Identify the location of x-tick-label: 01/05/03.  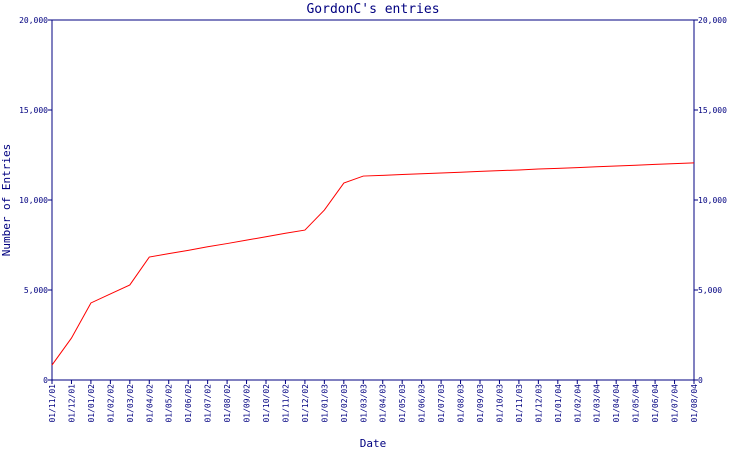
(402, 403).